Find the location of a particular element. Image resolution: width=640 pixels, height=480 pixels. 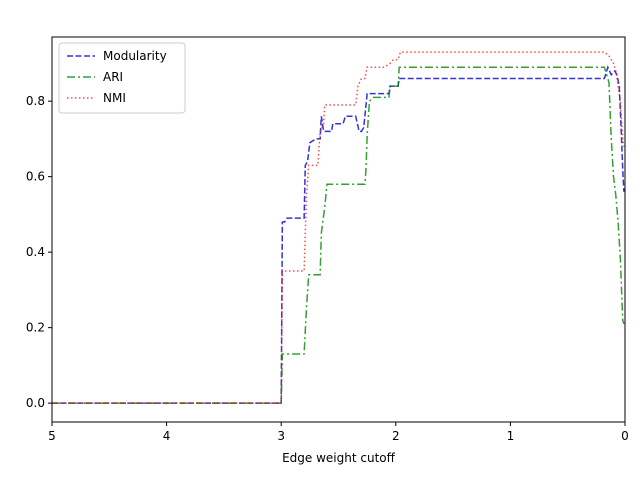

x-tick-label: 2 is located at coordinates (396, 436).